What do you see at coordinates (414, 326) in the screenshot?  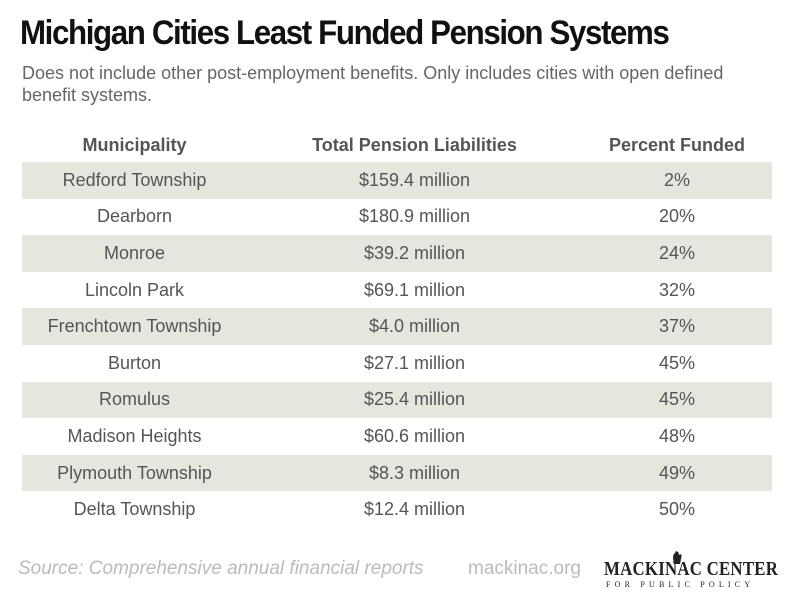 I see `cell-liabilities: $4.0 million` at bounding box center [414, 326].